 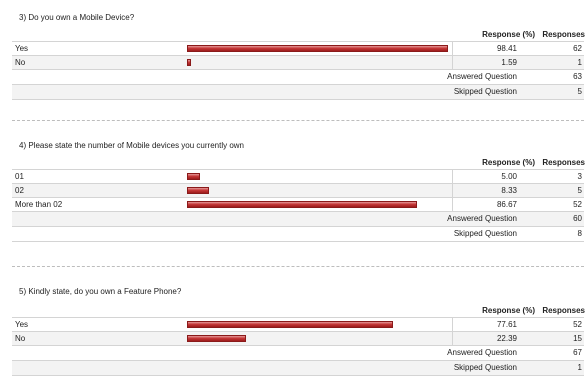 What do you see at coordinates (19, 176) in the screenshot?
I see `answer-label: 01` at bounding box center [19, 176].